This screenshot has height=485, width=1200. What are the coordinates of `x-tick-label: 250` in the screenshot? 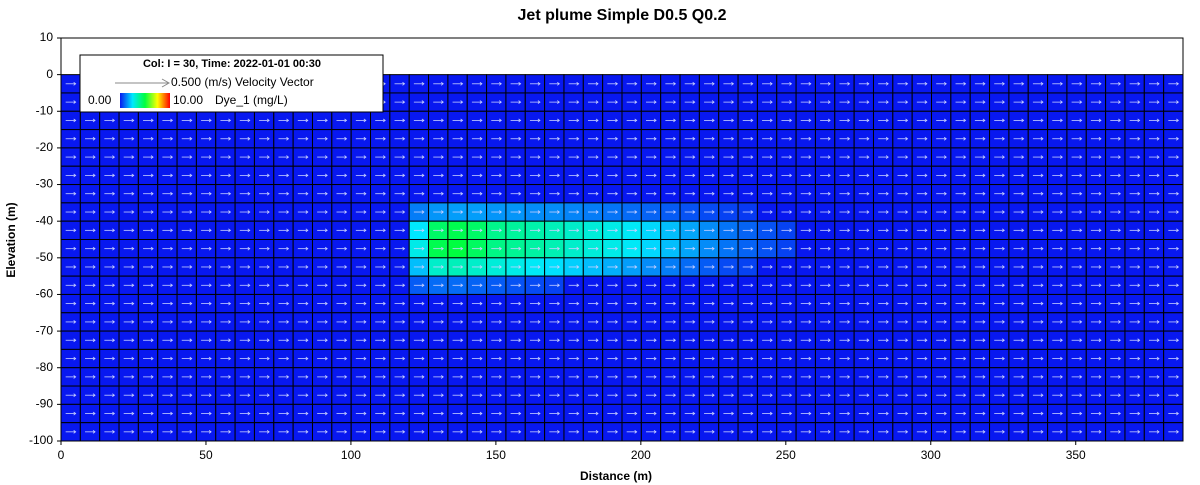 It's located at (786, 455).